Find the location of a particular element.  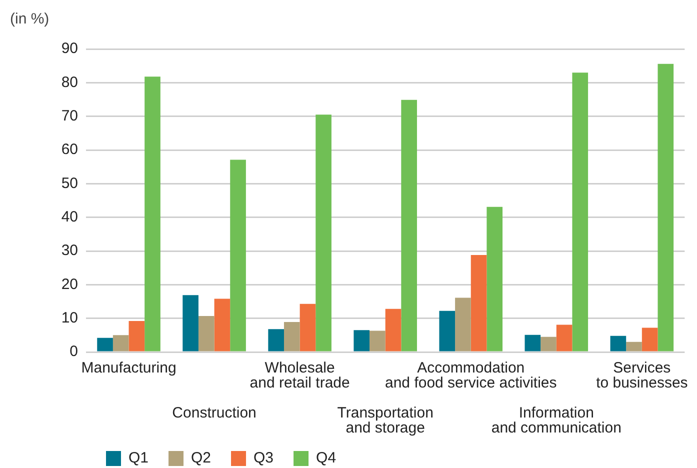

y-tick-label: 30 is located at coordinates (69, 251).